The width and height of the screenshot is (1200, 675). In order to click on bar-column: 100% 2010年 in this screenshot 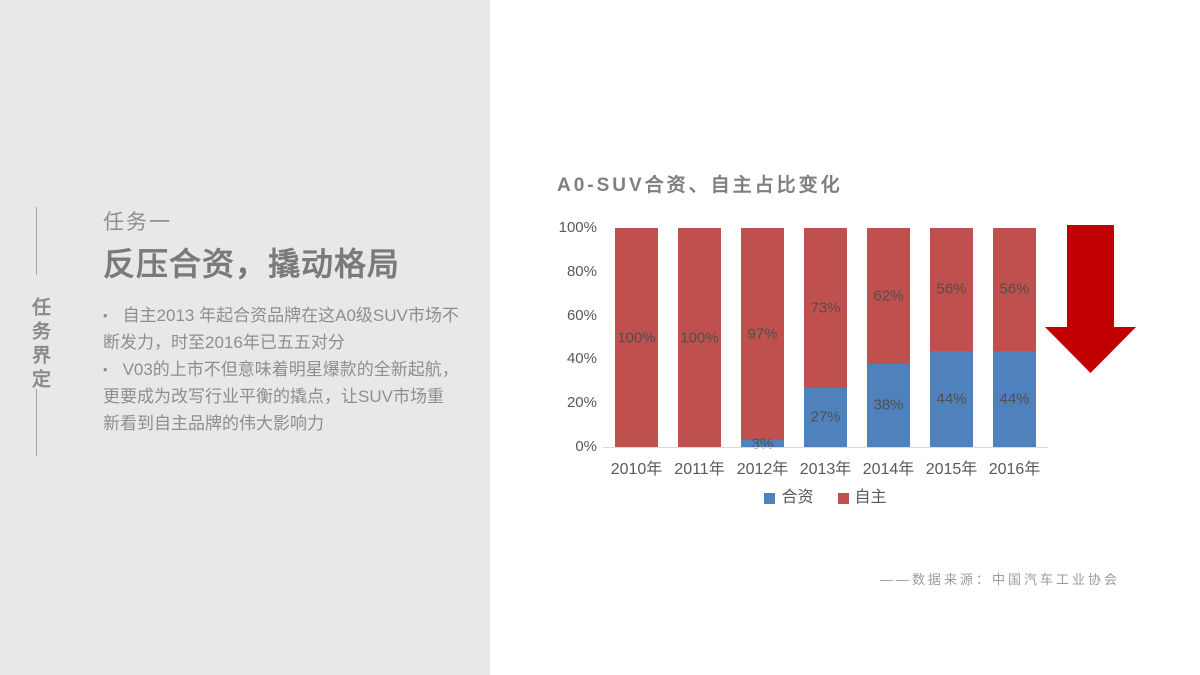, I will do `click(636, 353)`.